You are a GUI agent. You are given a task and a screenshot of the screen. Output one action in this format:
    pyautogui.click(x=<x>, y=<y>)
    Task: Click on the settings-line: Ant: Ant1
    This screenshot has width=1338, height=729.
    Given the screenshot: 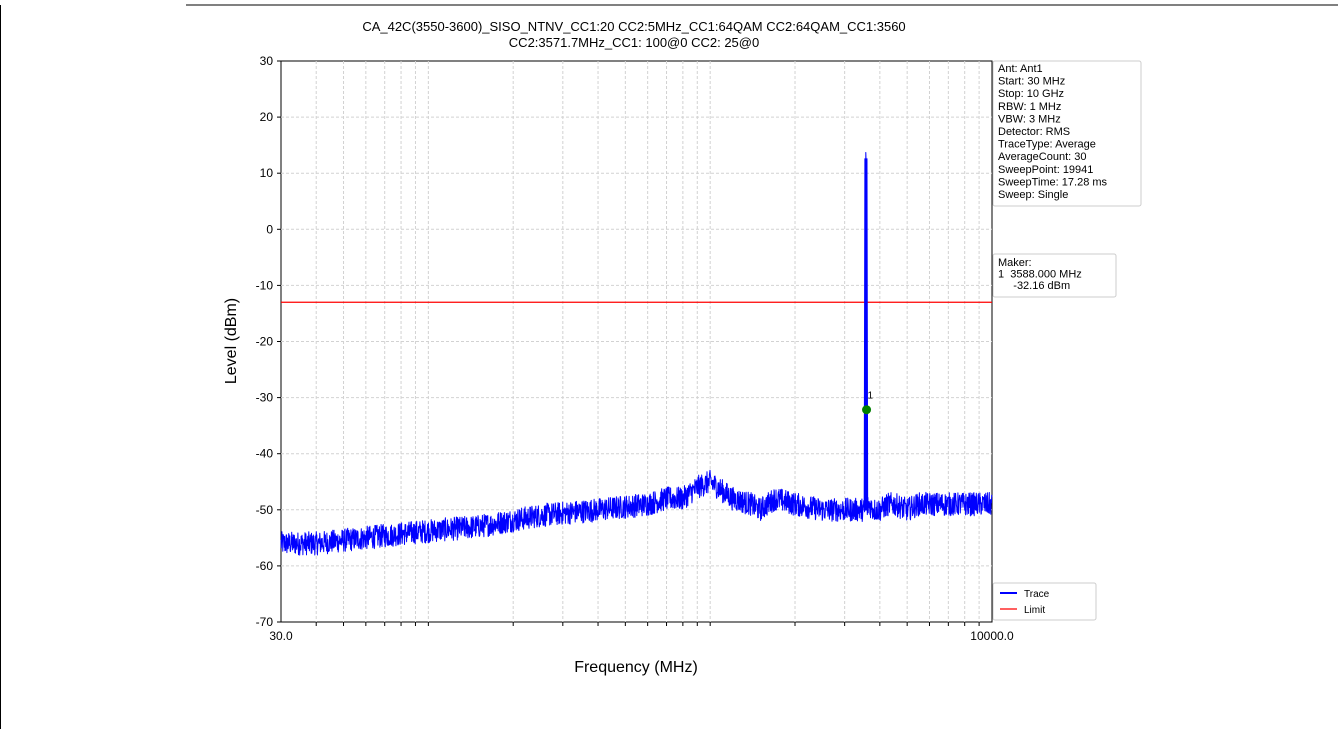 What is the action you would take?
    pyautogui.click(x=1020, y=69)
    